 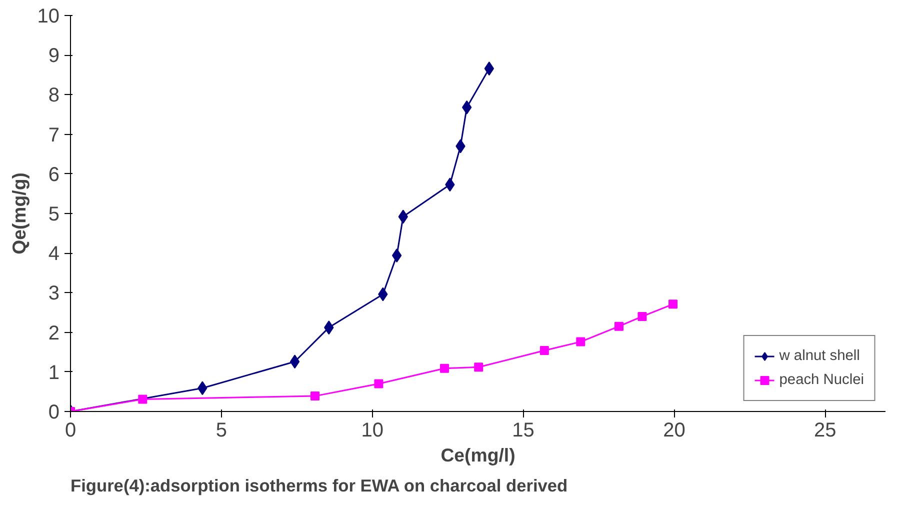 What do you see at coordinates (54, 413) in the screenshot?
I see `y-tick-label: 0` at bounding box center [54, 413].